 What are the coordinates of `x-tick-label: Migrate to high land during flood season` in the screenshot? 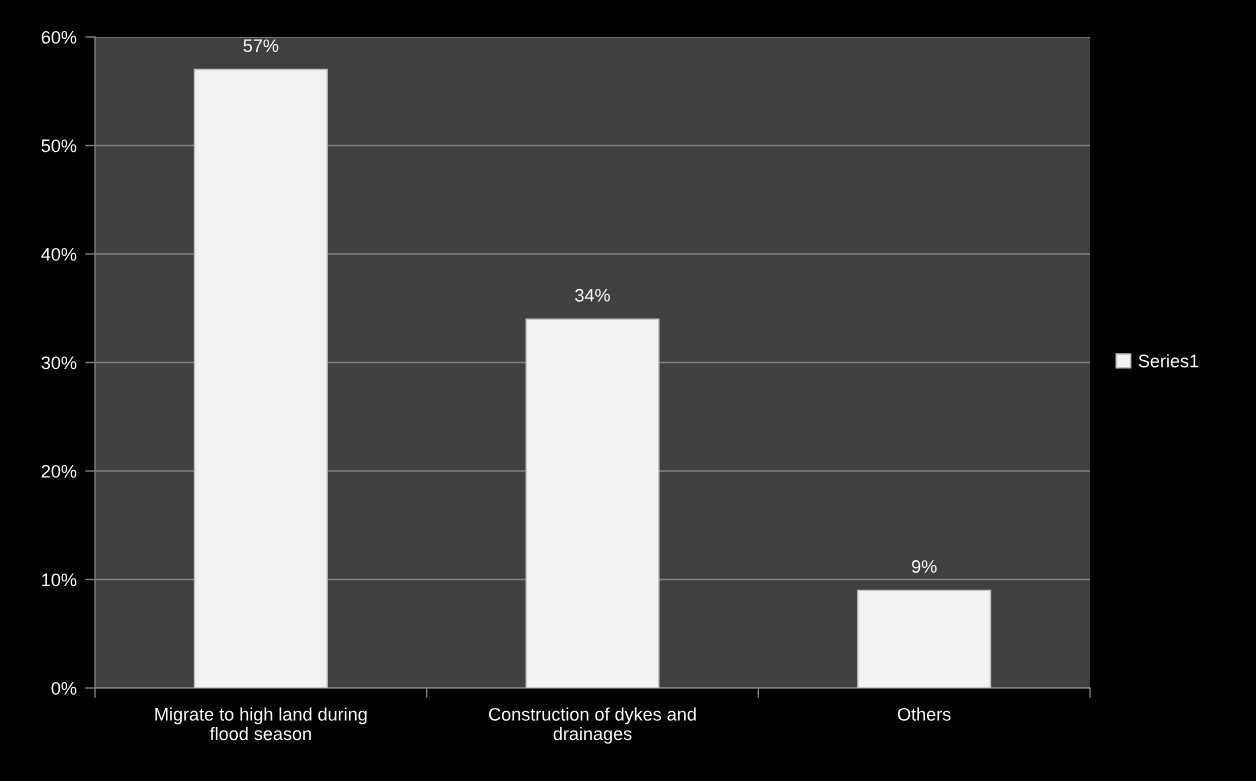 It's located at (261, 724).